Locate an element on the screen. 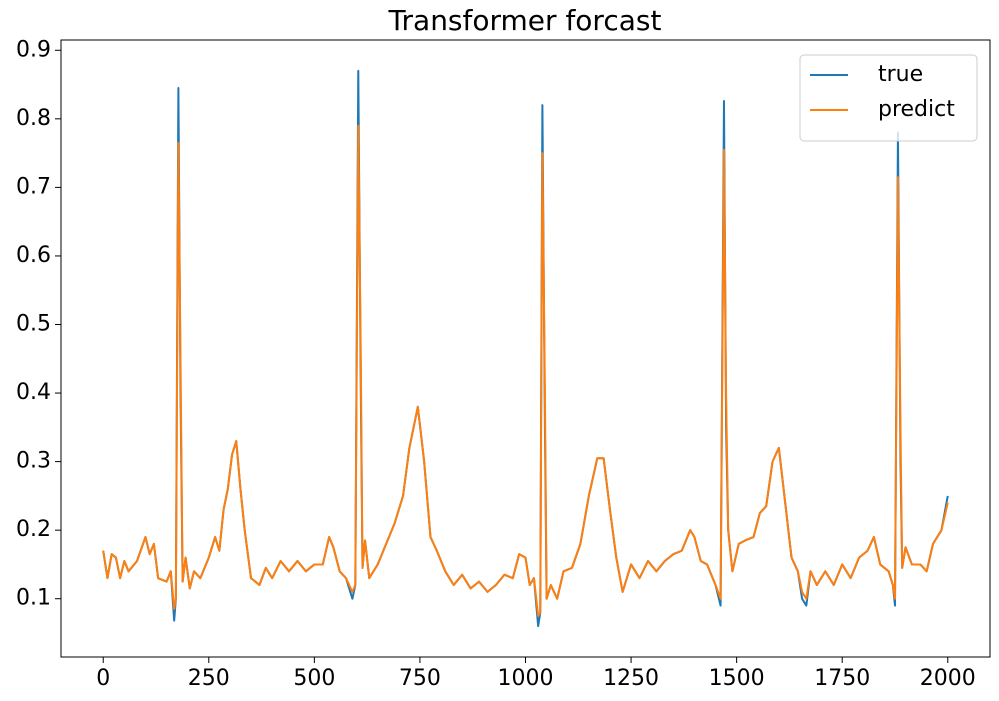  y-tick-label: 0.9 is located at coordinates (33, 49).